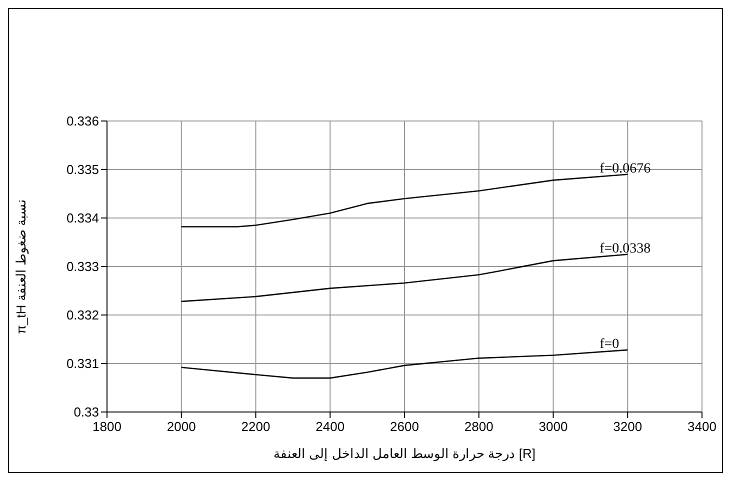  What do you see at coordinates (255, 426) in the screenshot?
I see `x-tick-label: 2200` at bounding box center [255, 426].